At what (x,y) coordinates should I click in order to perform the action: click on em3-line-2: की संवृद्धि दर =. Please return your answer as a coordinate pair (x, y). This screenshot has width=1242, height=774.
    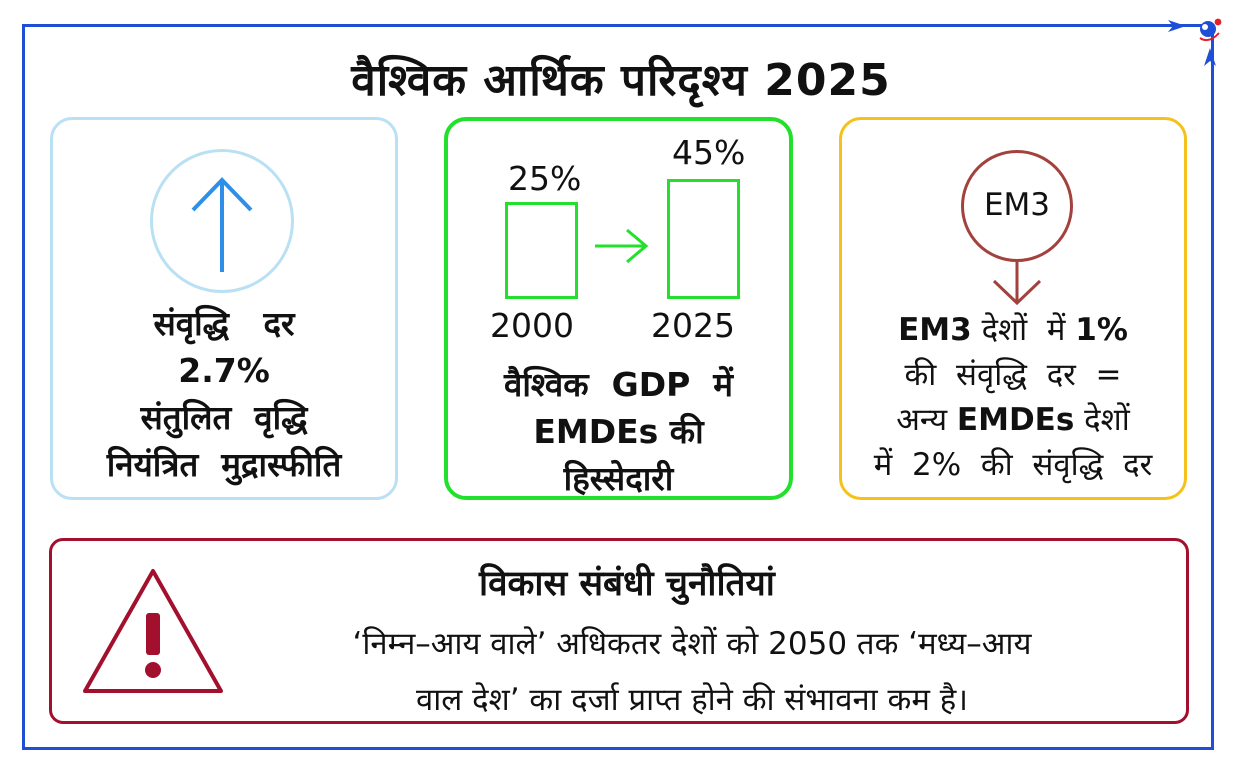
    Looking at the image, I should click on (1013, 375).